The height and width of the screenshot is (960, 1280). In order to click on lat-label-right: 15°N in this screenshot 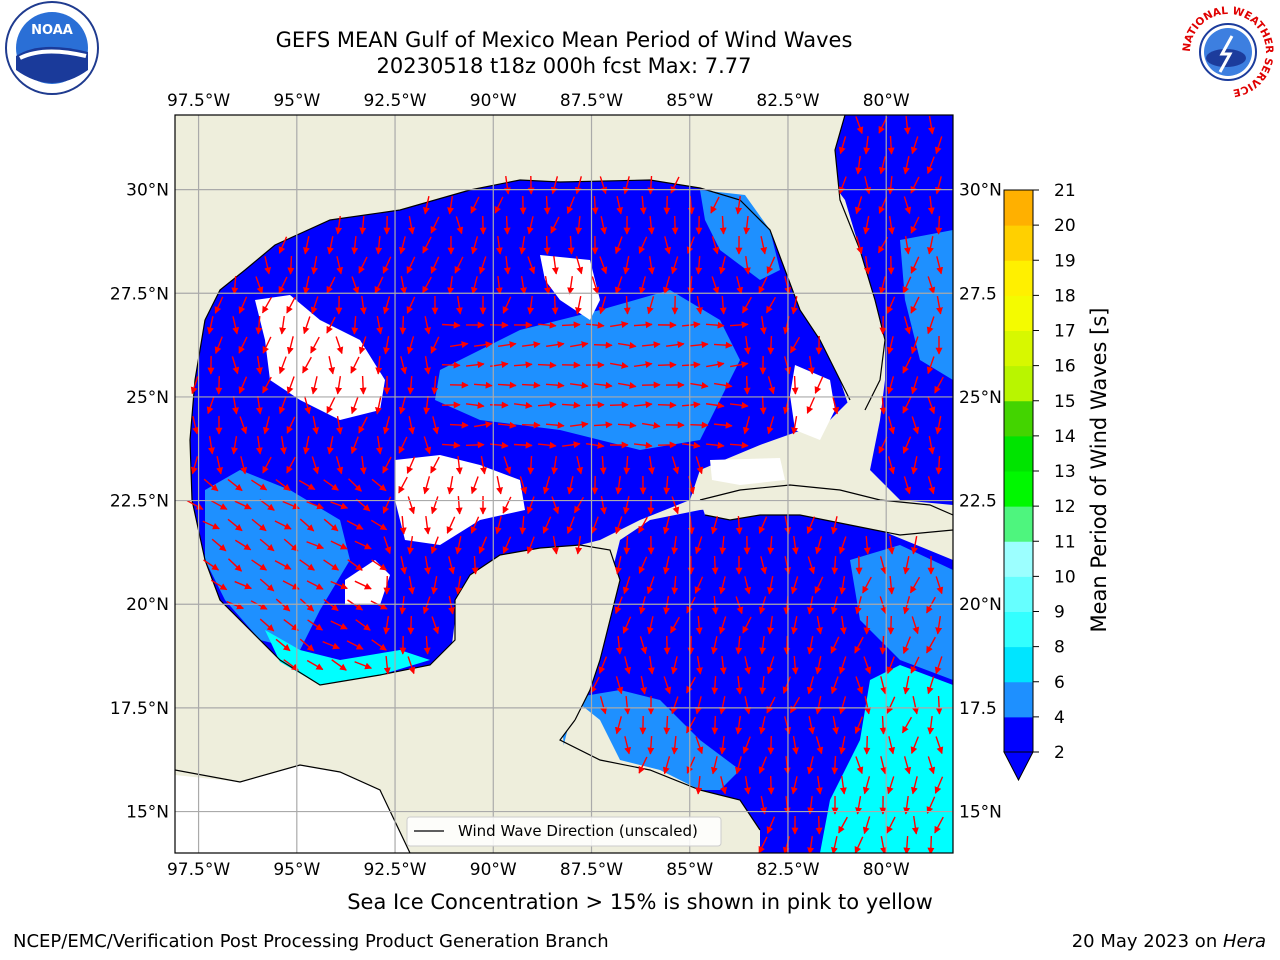, I will do `click(980, 813)`.